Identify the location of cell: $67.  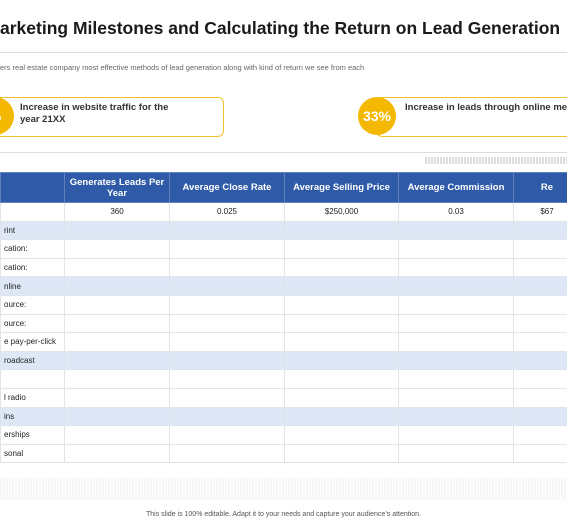
(540, 212).